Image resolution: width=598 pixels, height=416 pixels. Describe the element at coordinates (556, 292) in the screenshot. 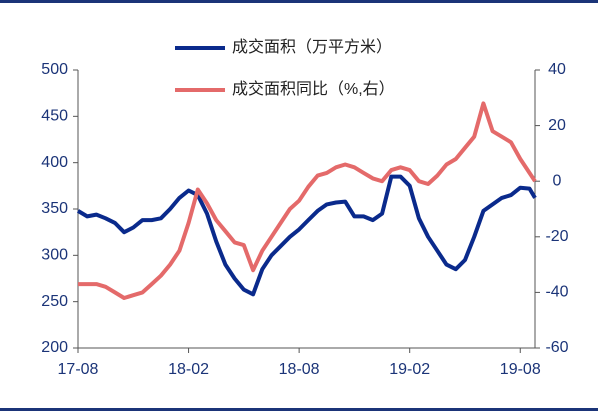

I see `y2-tick-label: -40` at that location.